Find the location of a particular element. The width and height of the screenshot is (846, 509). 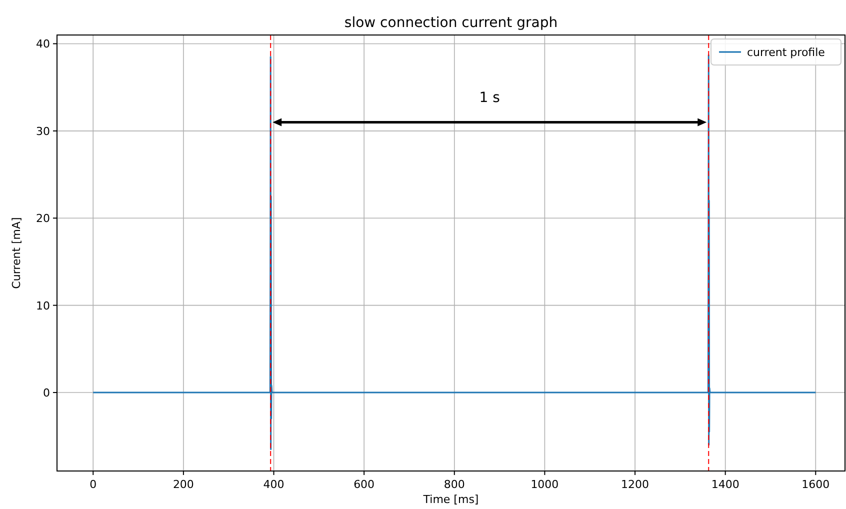

x-tick-label: 1400 is located at coordinates (725, 484).